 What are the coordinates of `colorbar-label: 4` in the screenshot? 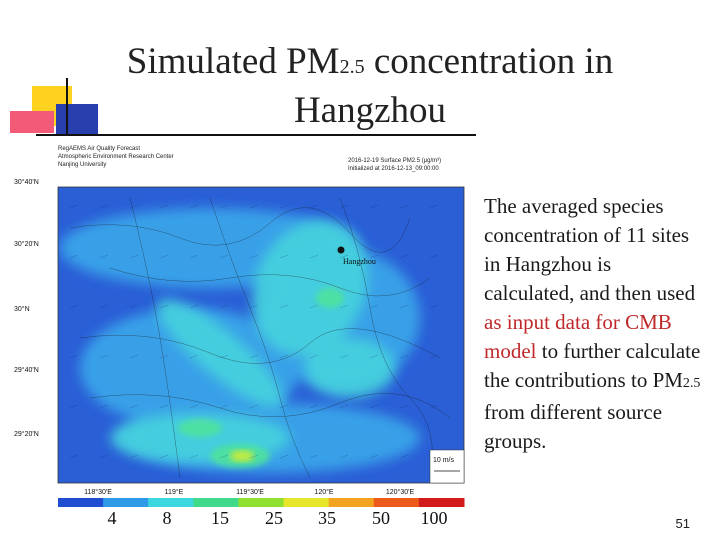 It's located at (112, 518).